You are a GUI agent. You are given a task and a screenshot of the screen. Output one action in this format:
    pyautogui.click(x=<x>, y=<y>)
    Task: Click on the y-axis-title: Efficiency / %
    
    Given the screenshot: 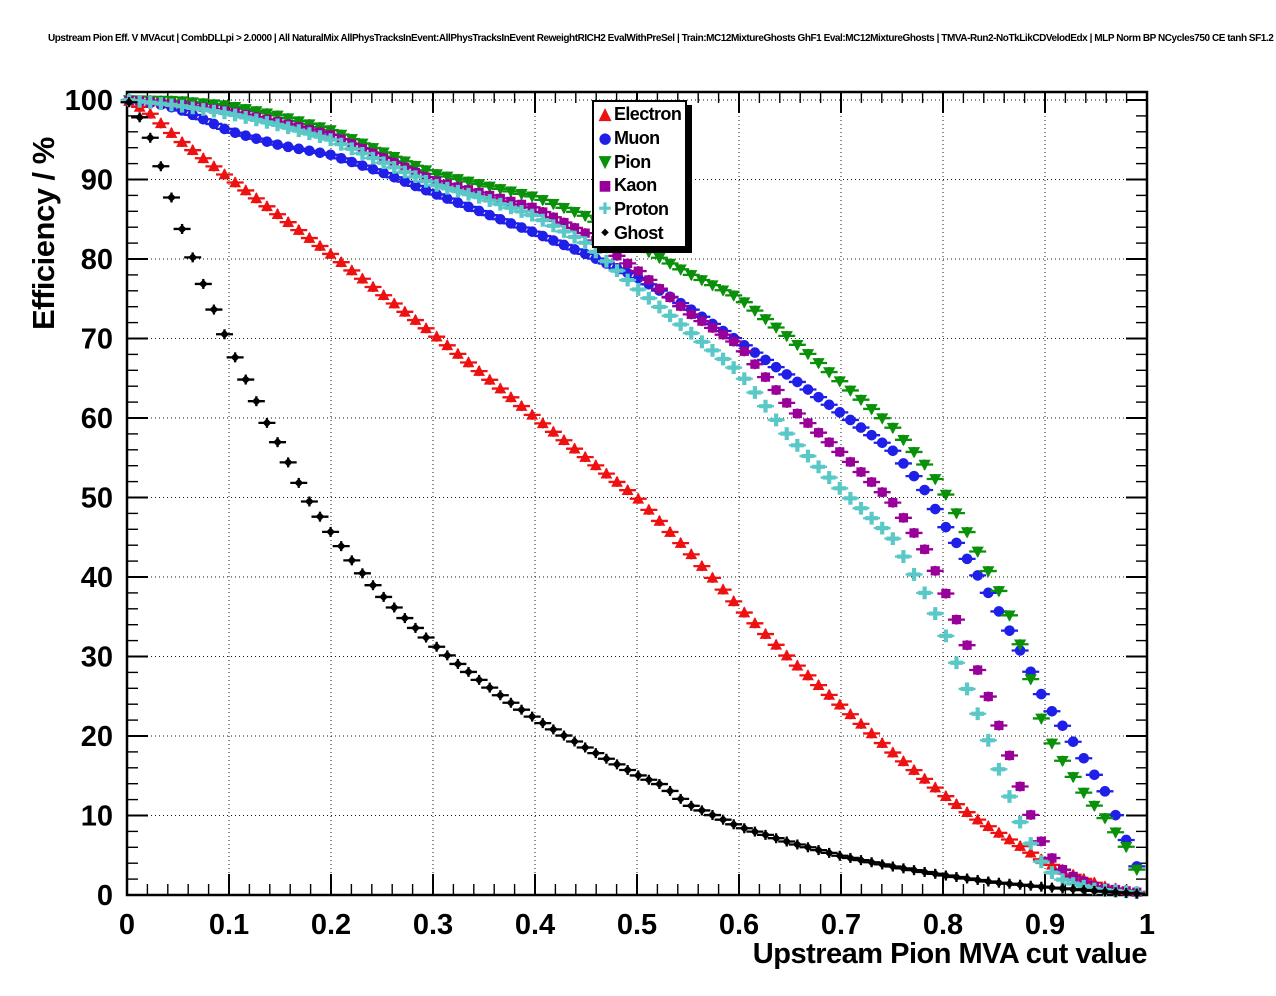 What is the action you would take?
    pyautogui.click(x=43, y=233)
    